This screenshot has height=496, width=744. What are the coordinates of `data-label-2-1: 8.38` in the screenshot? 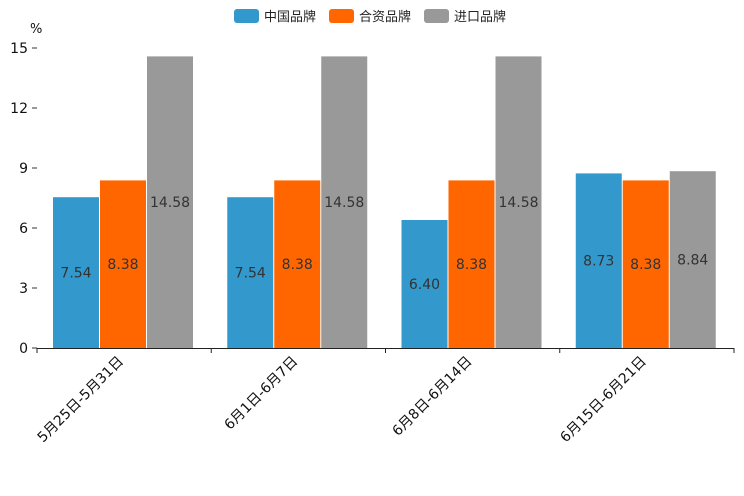 It's located at (122, 265).